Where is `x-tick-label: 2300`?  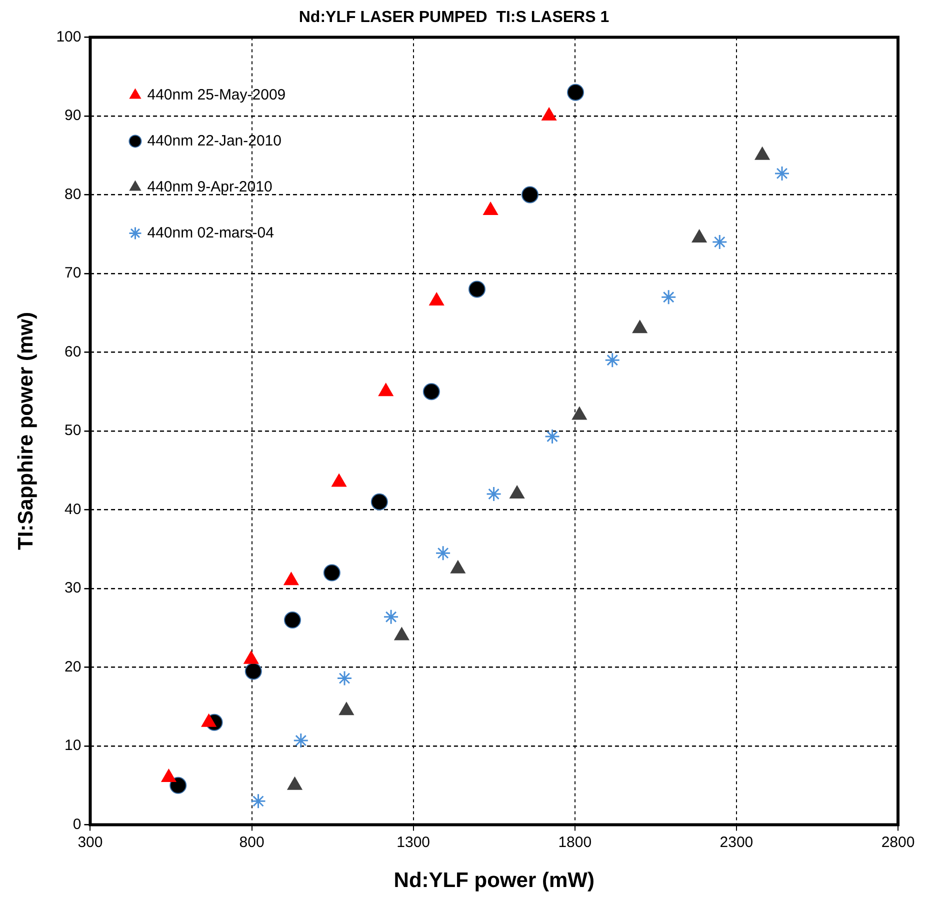
x-tick-label: 2300 is located at coordinates (737, 842).